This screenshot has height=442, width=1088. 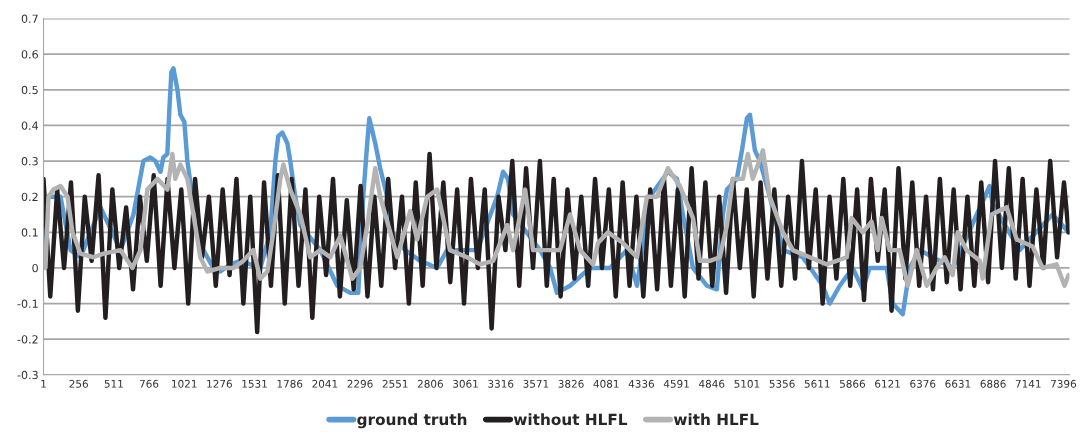 What do you see at coordinates (29, 161) in the screenshot?
I see `y-tick-label: 0.3` at bounding box center [29, 161].